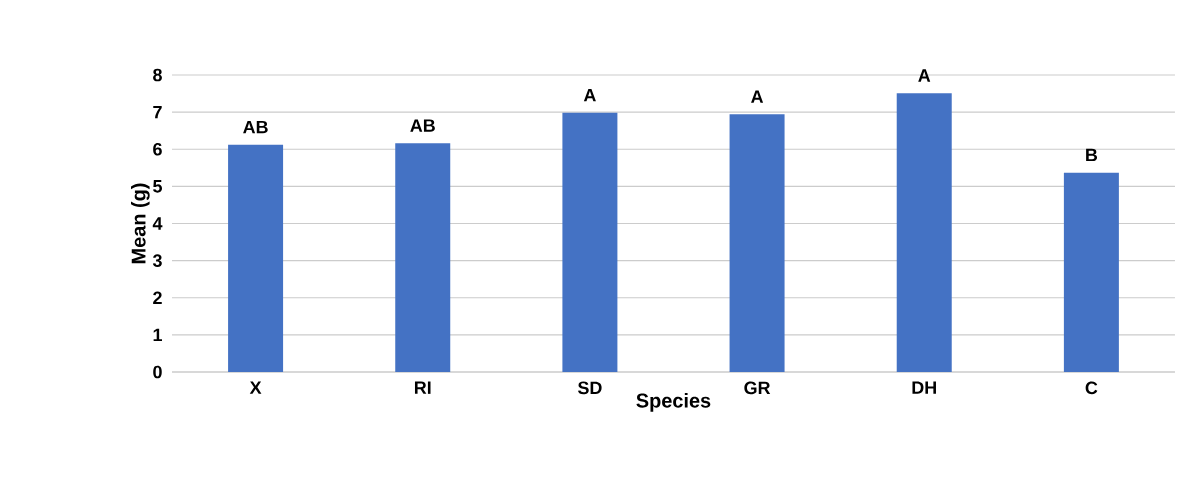  What do you see at coordinates (924, 387) in the screenshot?
I see `x-tick-label: DH` at bounding box center [924, 387].